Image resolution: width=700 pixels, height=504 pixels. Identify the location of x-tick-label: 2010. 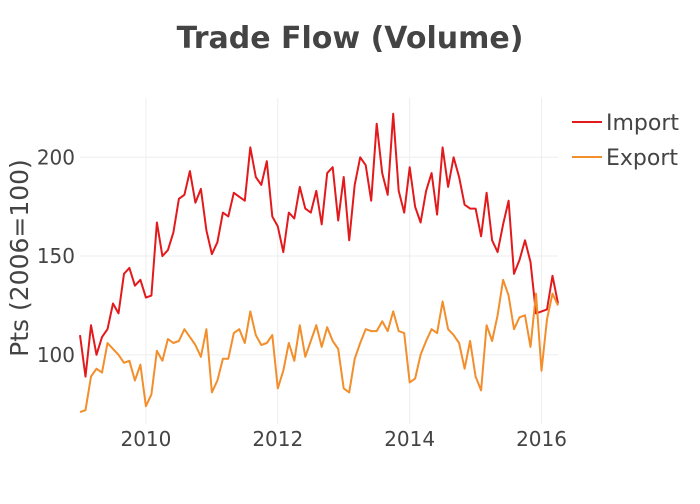
(145, 439).